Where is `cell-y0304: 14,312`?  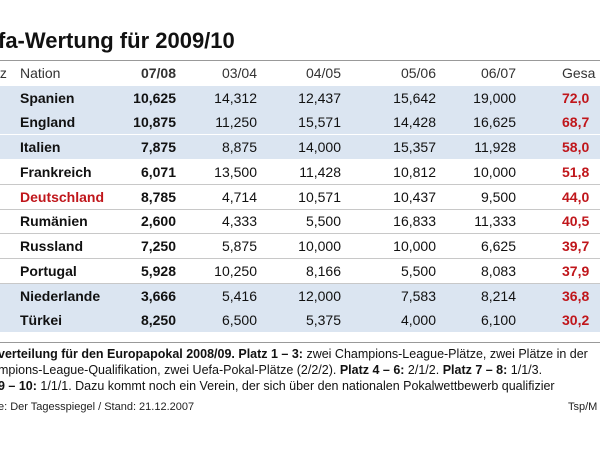
cell-y0304: 14,312 is located at coordinates (235, 98).